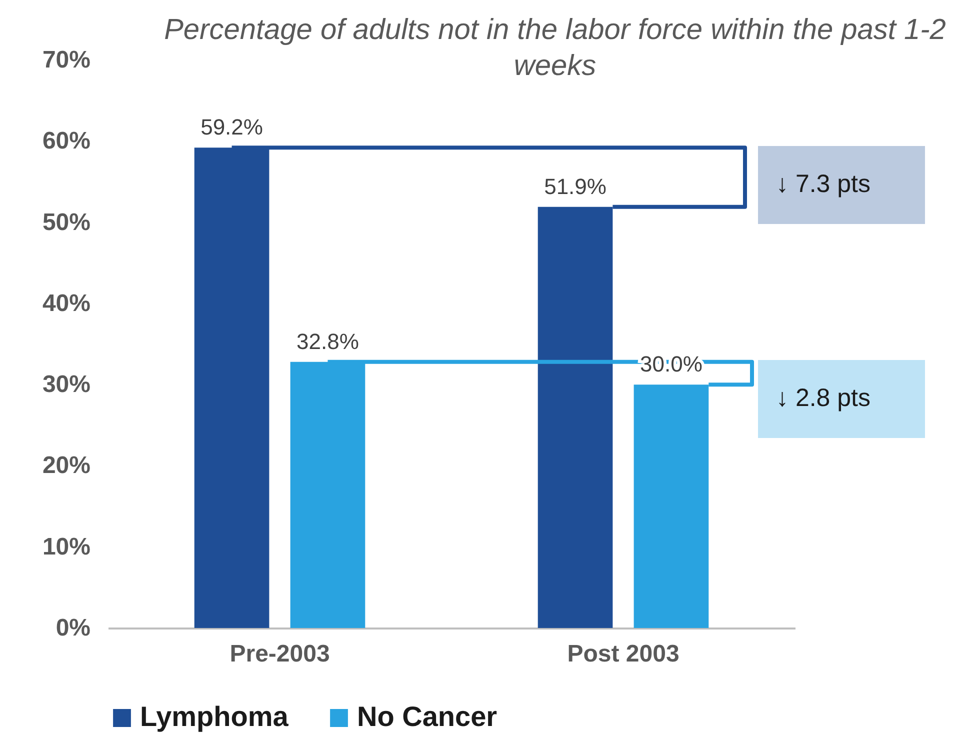 The image size is (975, 740). What do you see at coordinates (623, 654) in the screenshot?
I see `x-tick-label: Post 2003` at bounding box center [623, 654].